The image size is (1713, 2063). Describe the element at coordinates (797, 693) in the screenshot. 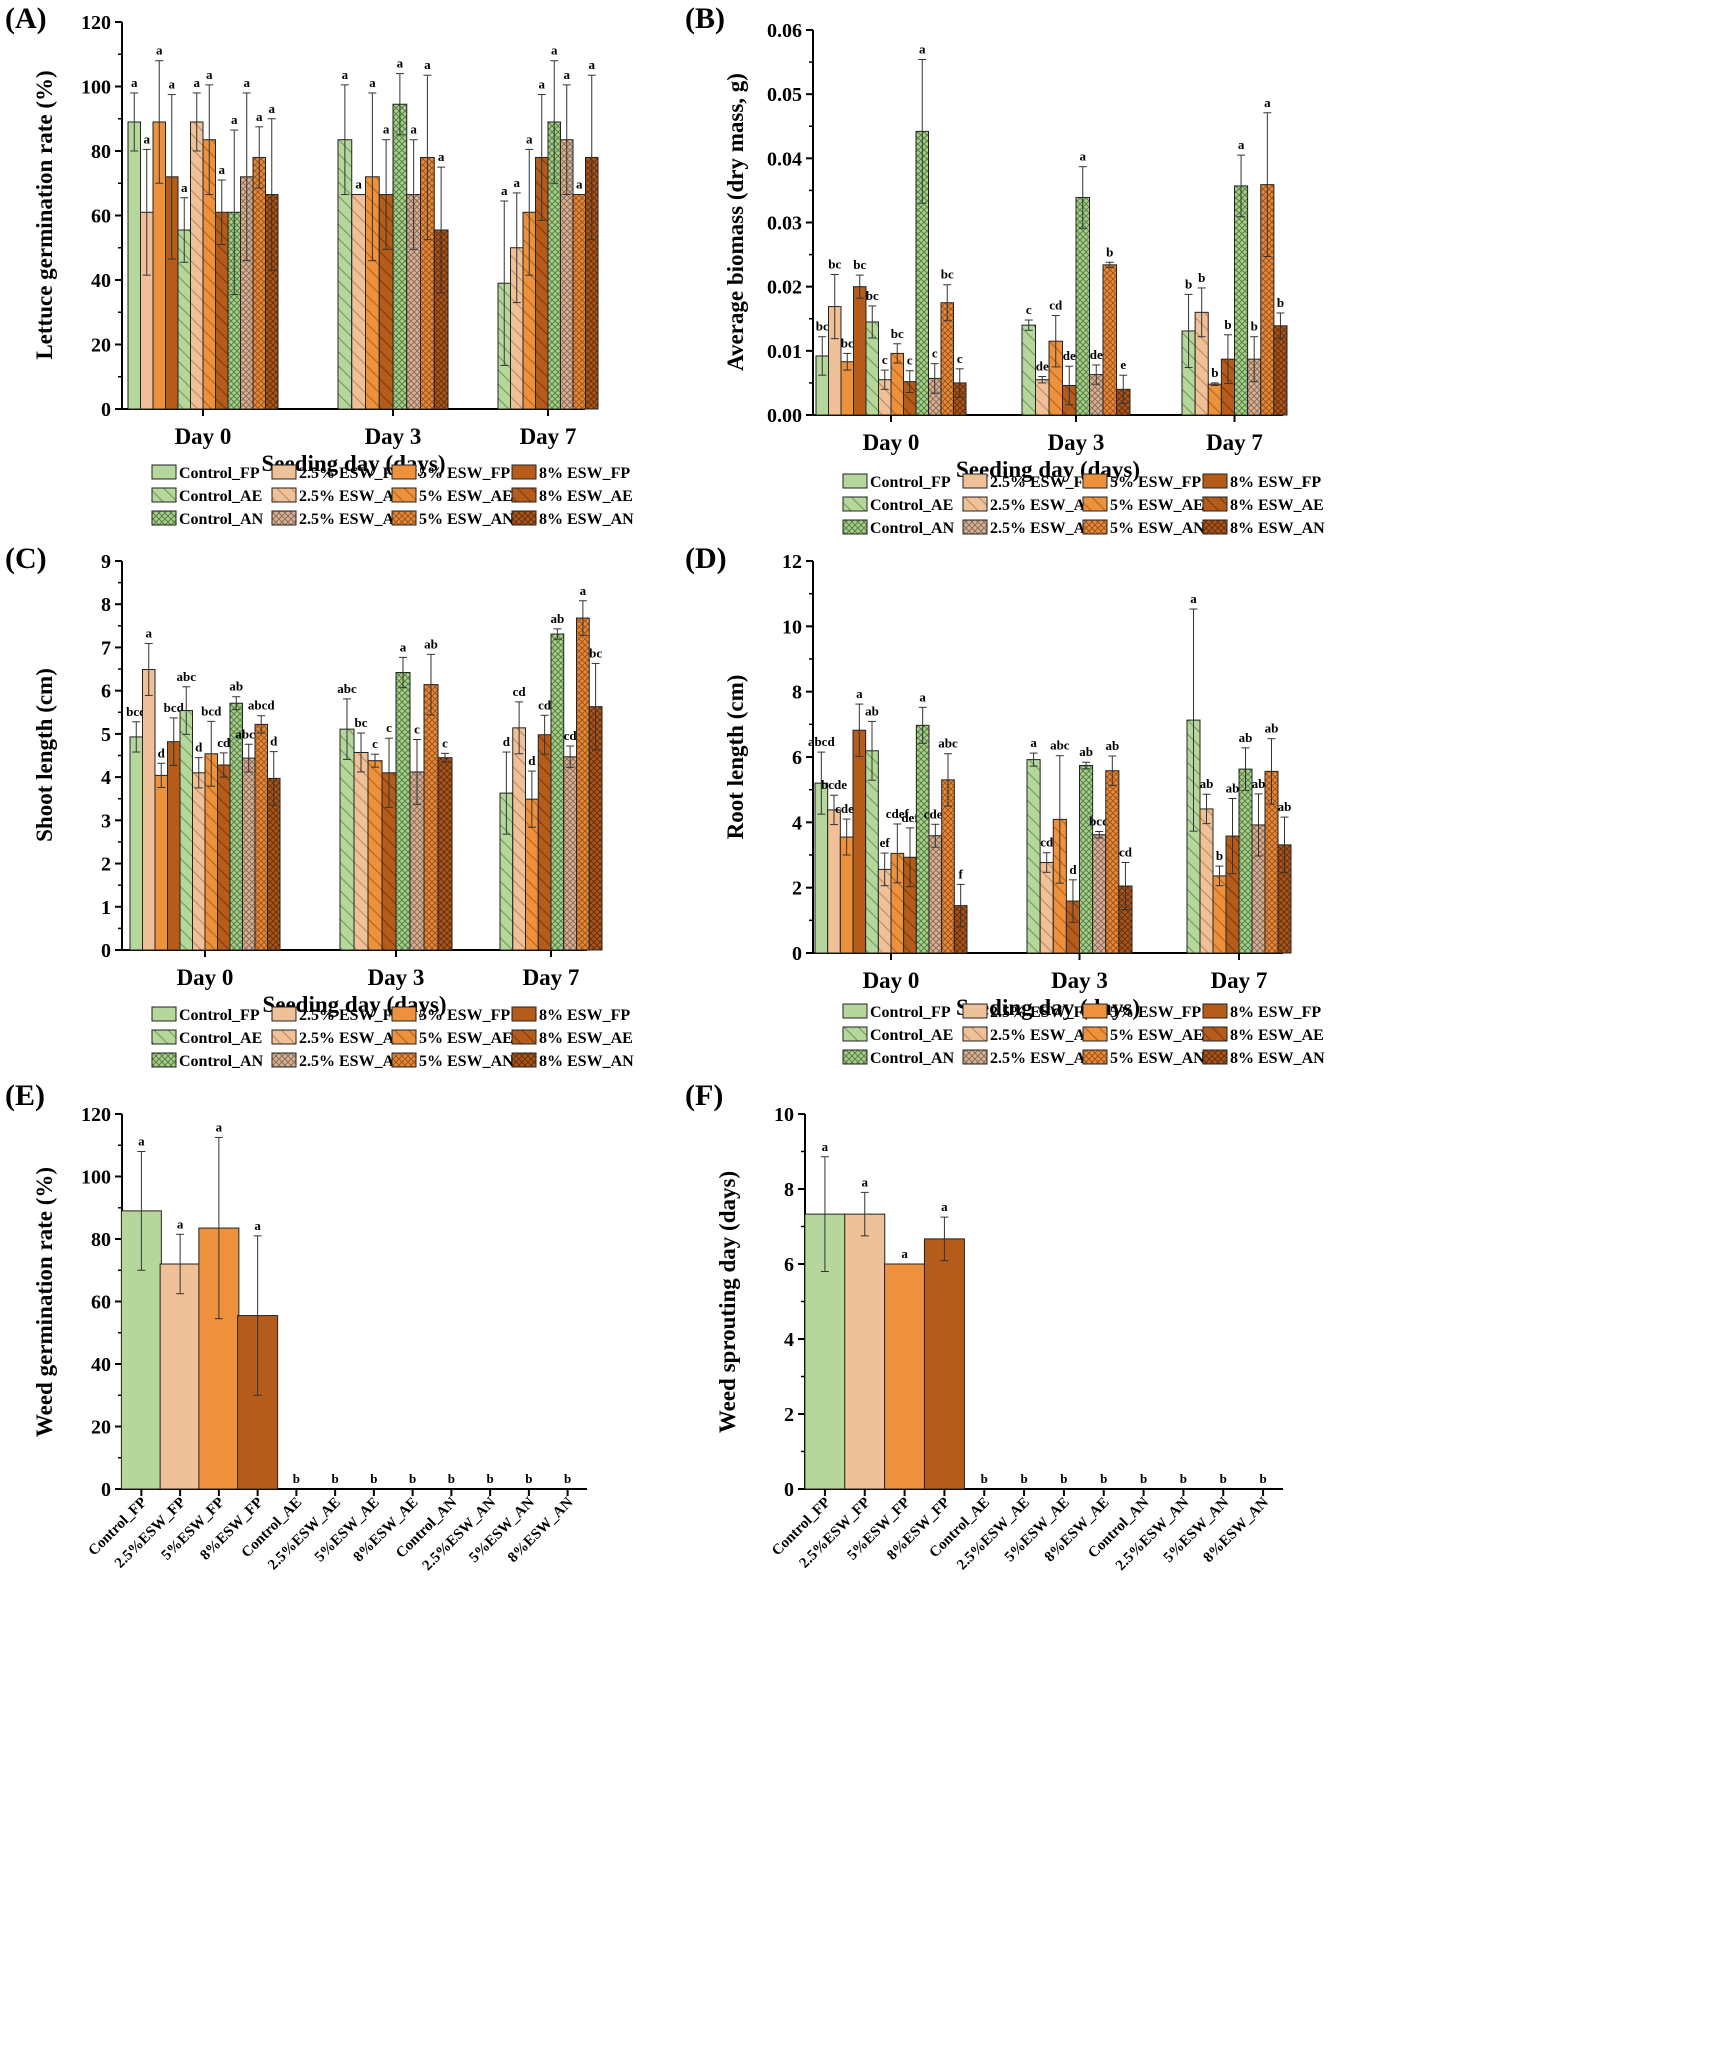

I see `y-tick-label: 8` at that location.